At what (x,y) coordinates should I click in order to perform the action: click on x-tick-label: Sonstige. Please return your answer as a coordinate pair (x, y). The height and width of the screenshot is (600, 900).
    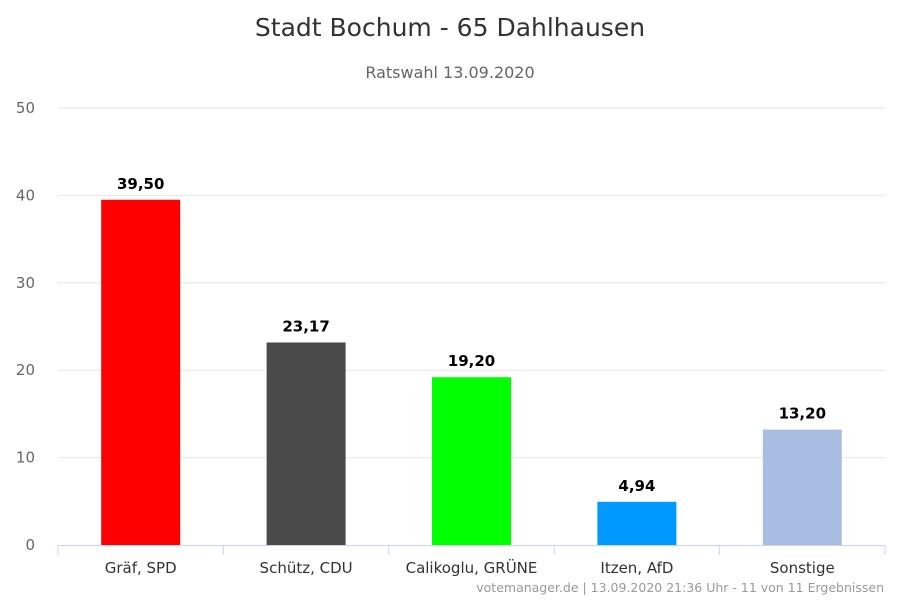
    Looking at the image, I should click on (802, 568).